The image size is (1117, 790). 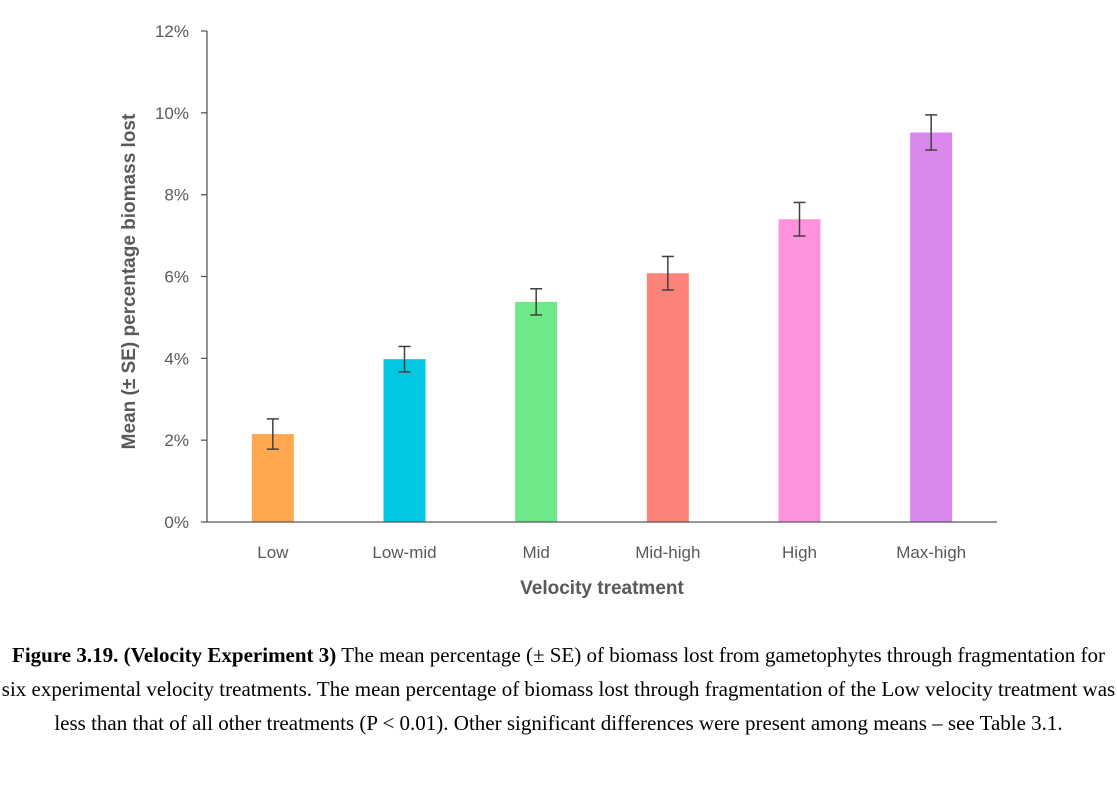 I want to click on y-tick-label: 8%, so click(x=176, y=195).